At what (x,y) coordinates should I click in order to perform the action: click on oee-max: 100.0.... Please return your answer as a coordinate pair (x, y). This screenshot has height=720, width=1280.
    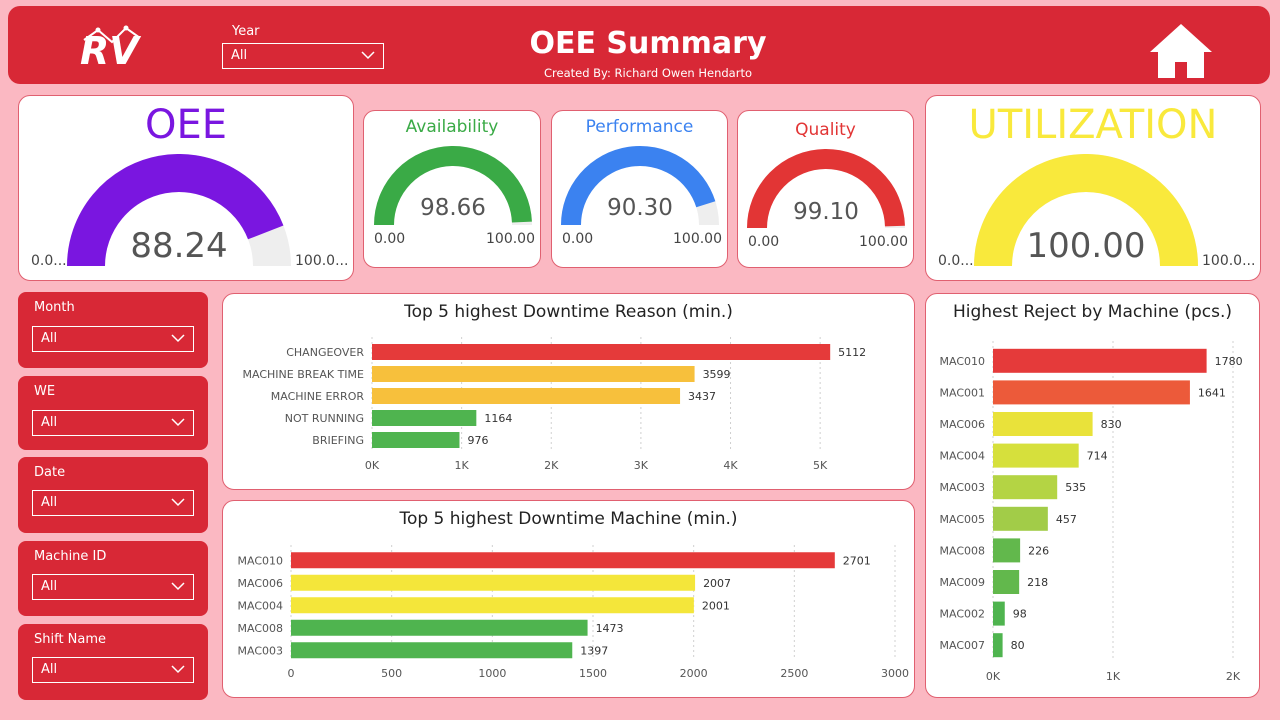
    Looking at the image, I should click on (322, 261).